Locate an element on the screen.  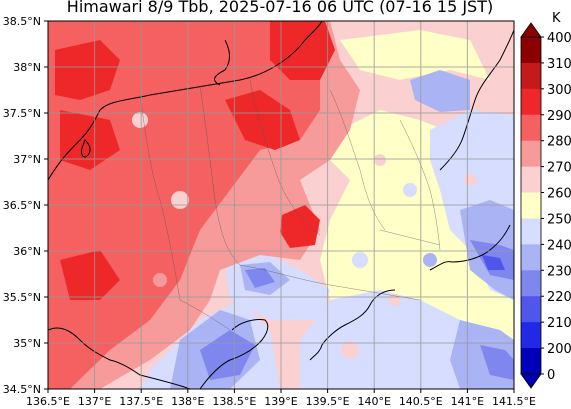
x-tick-label: 141°E is located at coordinates (467, 401).